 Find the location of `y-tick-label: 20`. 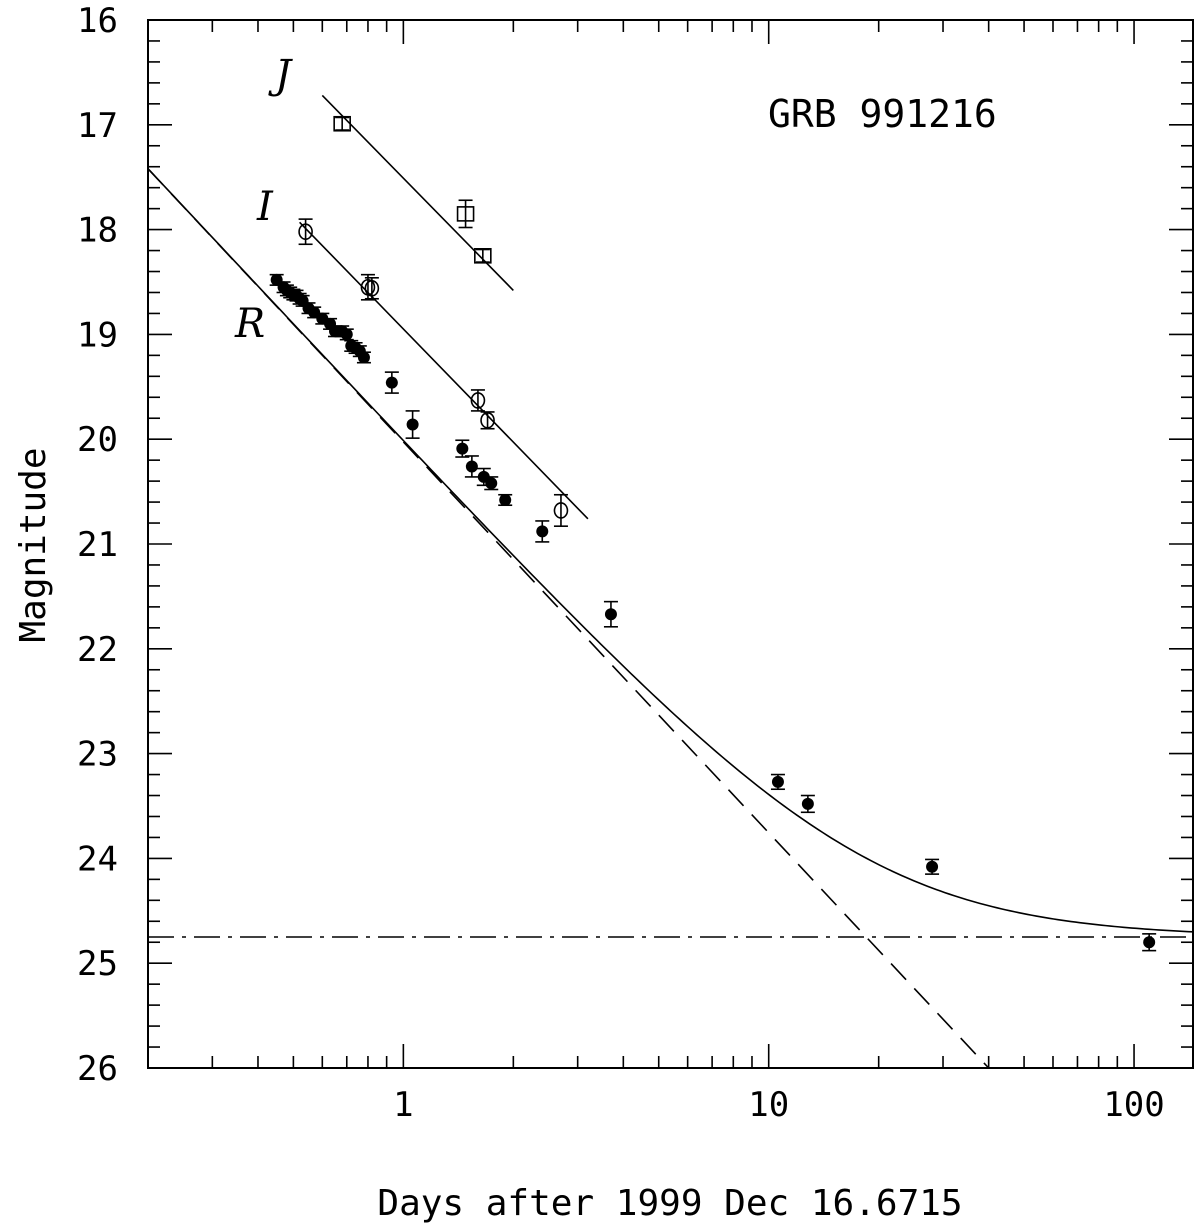

y-tick-label: 20 is located at coordinates (97, 440).